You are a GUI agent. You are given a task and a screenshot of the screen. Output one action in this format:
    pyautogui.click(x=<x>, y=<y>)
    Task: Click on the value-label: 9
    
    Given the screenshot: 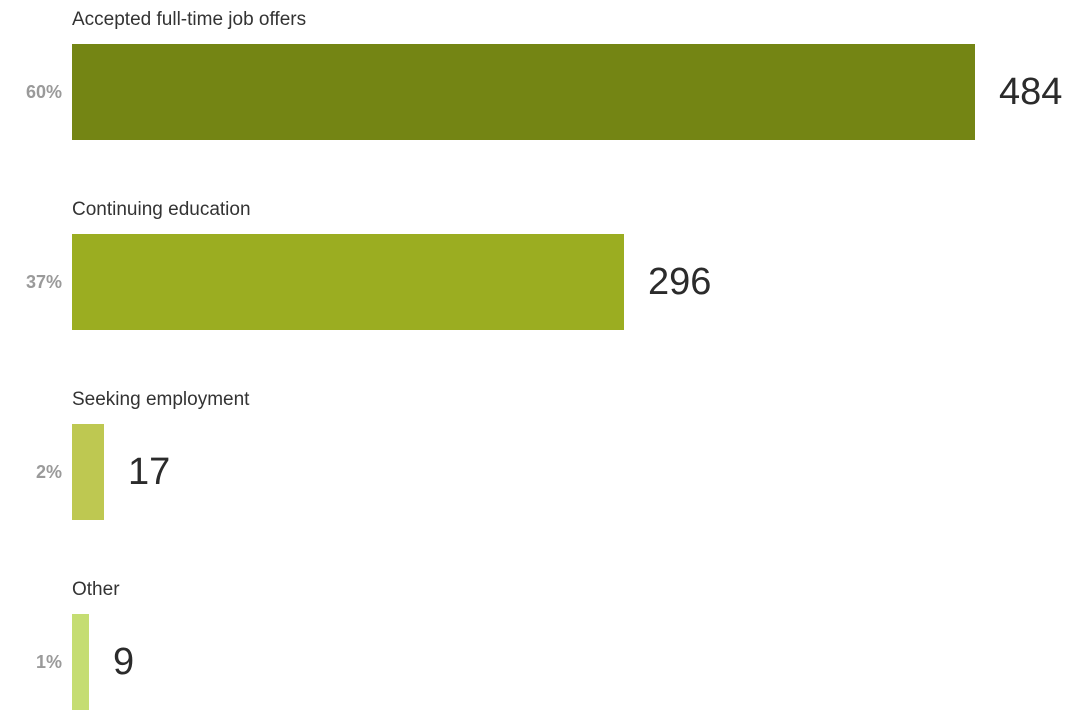 What is the action you would take?
    pyautogui.click(x=124, y=662)
    